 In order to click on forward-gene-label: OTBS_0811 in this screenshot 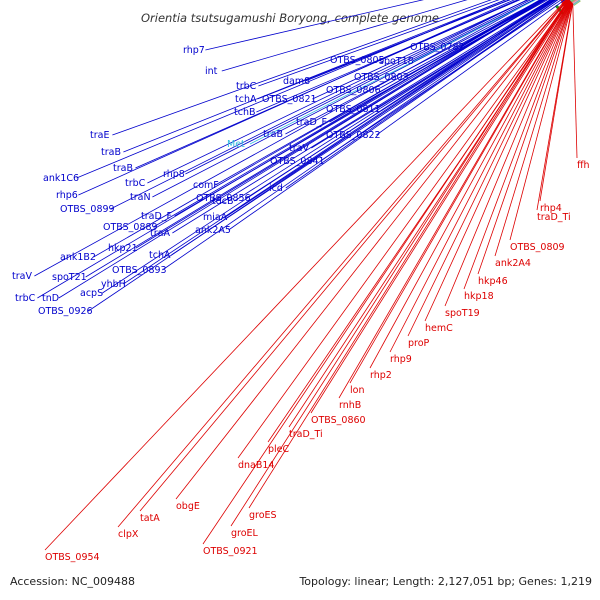, I will do `click(353, 109)`.